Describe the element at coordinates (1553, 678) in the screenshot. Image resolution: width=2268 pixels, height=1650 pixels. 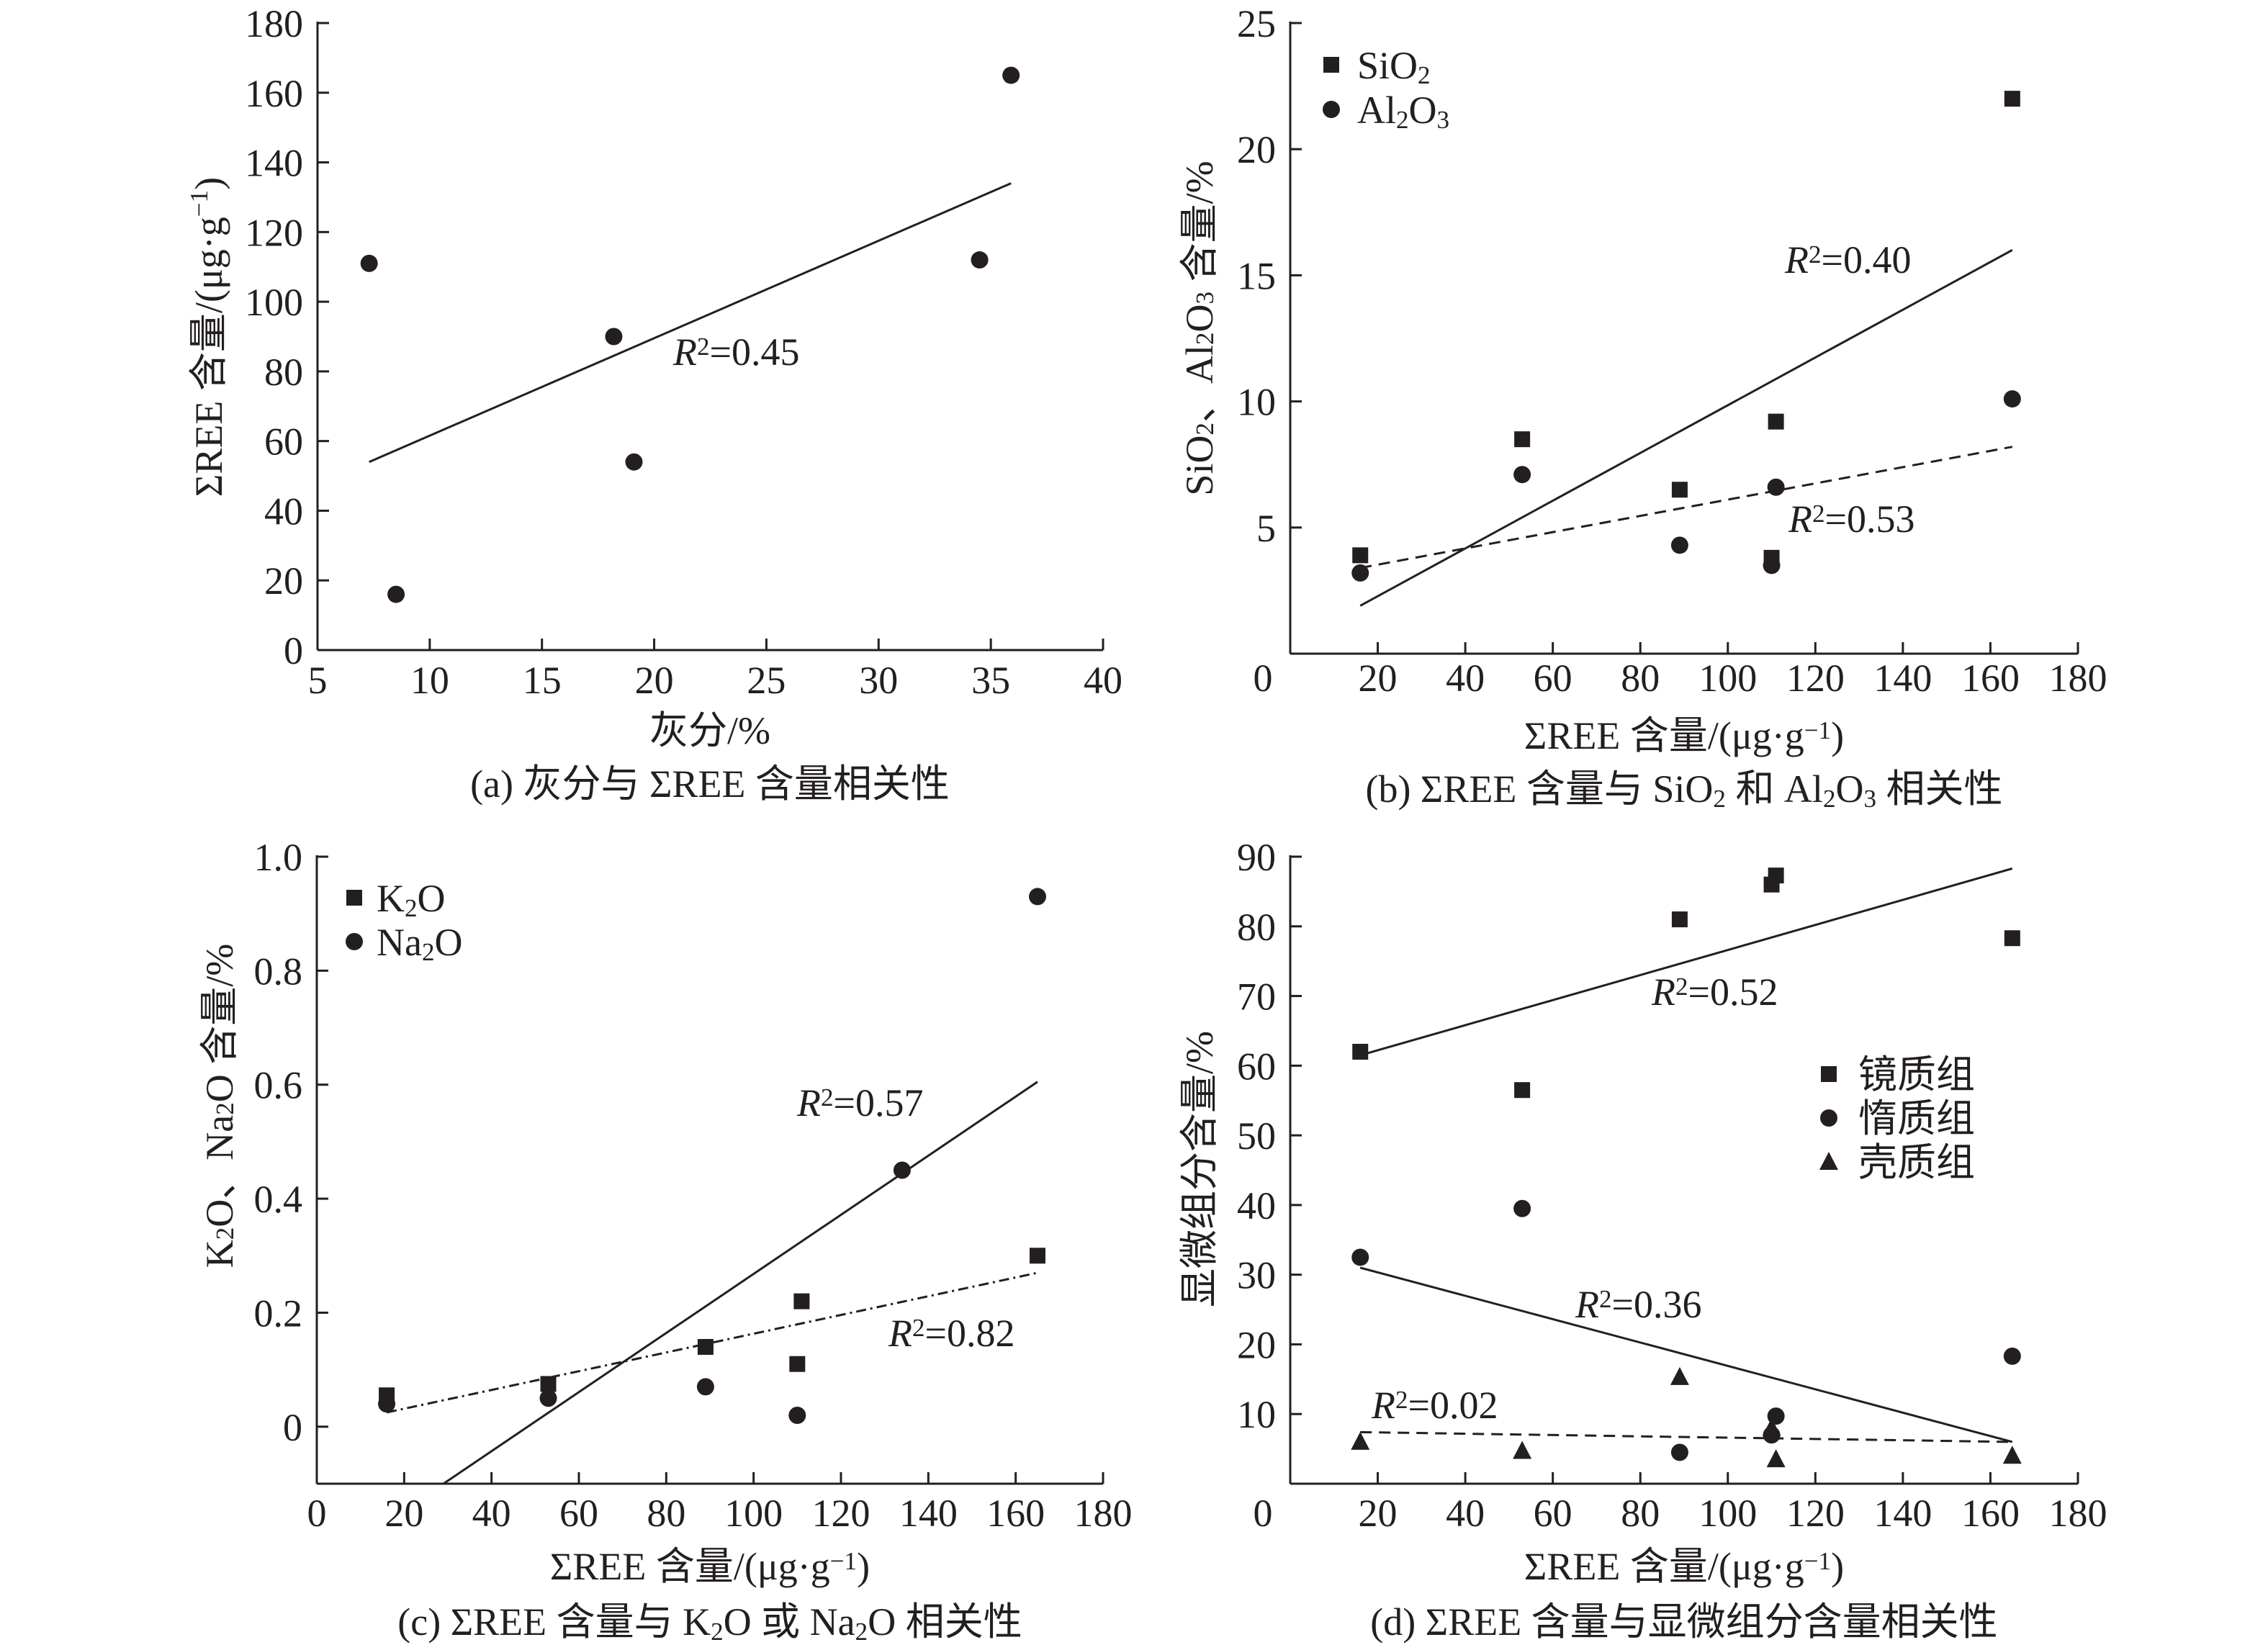
I see `x-tick-label: 60` at that location.